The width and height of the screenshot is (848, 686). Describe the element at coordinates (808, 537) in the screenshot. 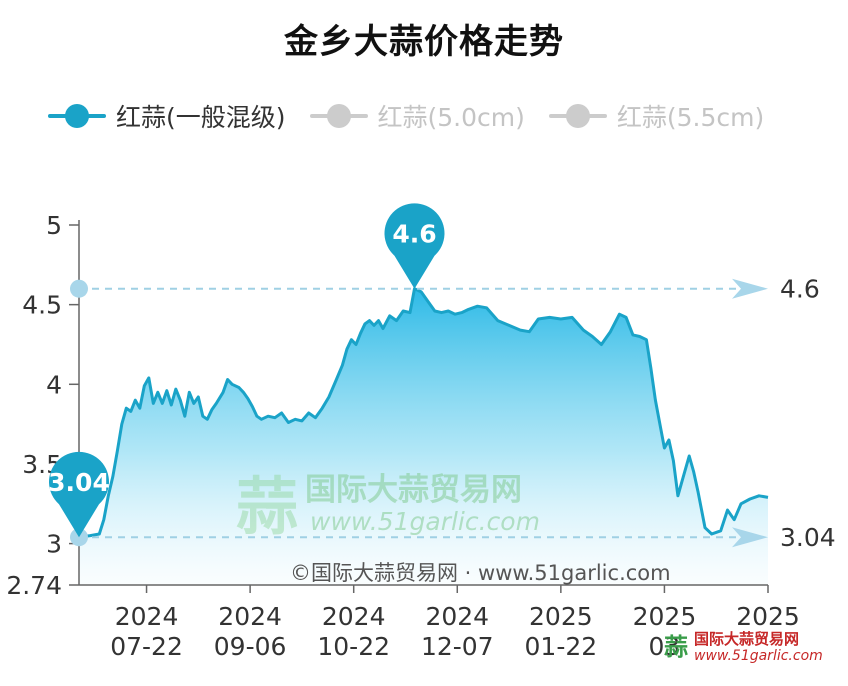

I see `reference-line-label: 3.04` at that location.